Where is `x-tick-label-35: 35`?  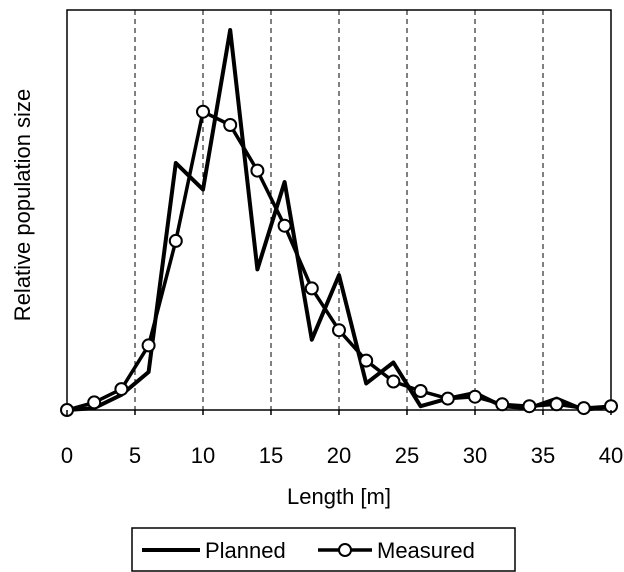
x-tick-label-35: 35 is located at coordinates (543, 455).